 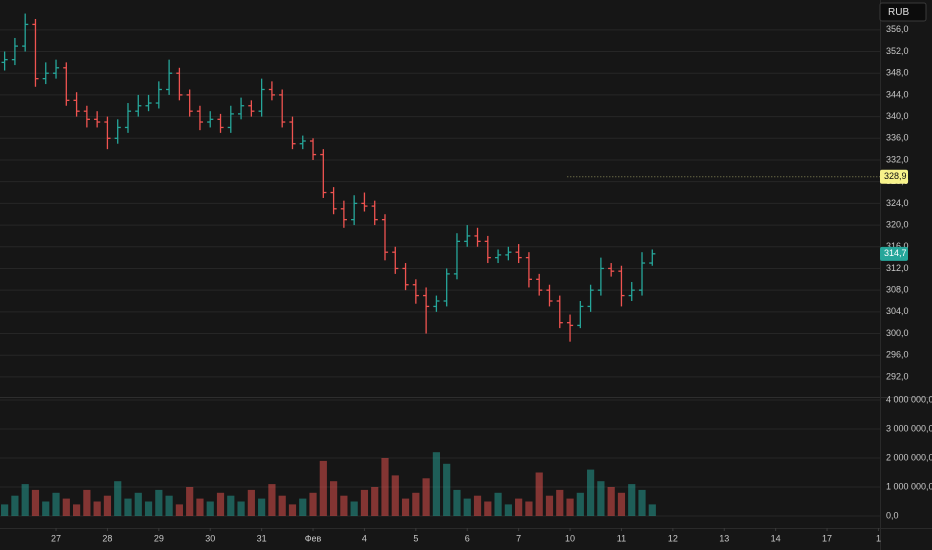 I want to click on x-tick-label: 11, so click(x=621, y=538).